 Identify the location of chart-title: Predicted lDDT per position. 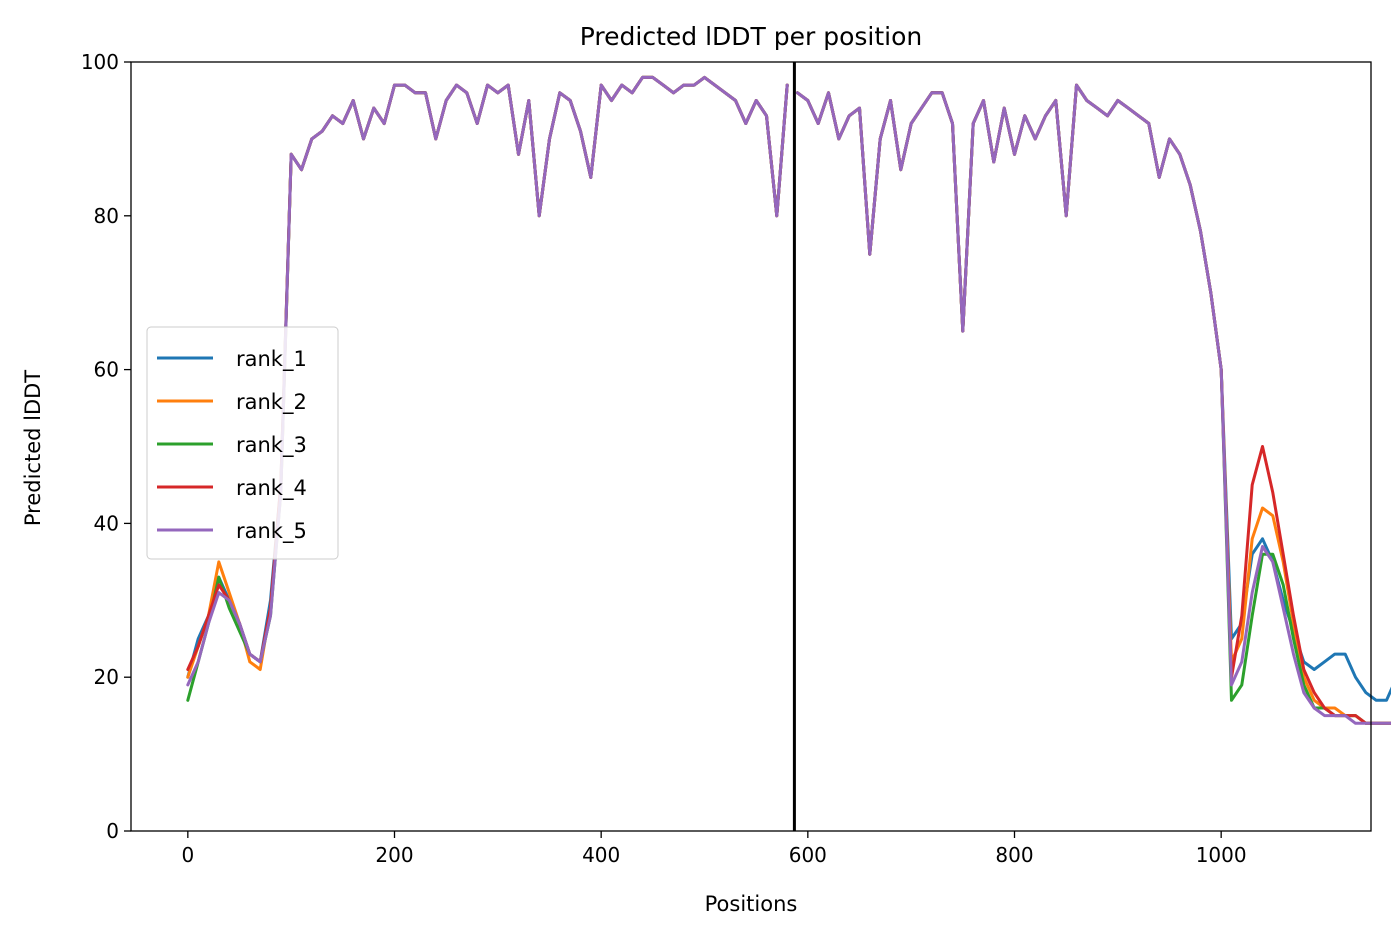
(751, 36).